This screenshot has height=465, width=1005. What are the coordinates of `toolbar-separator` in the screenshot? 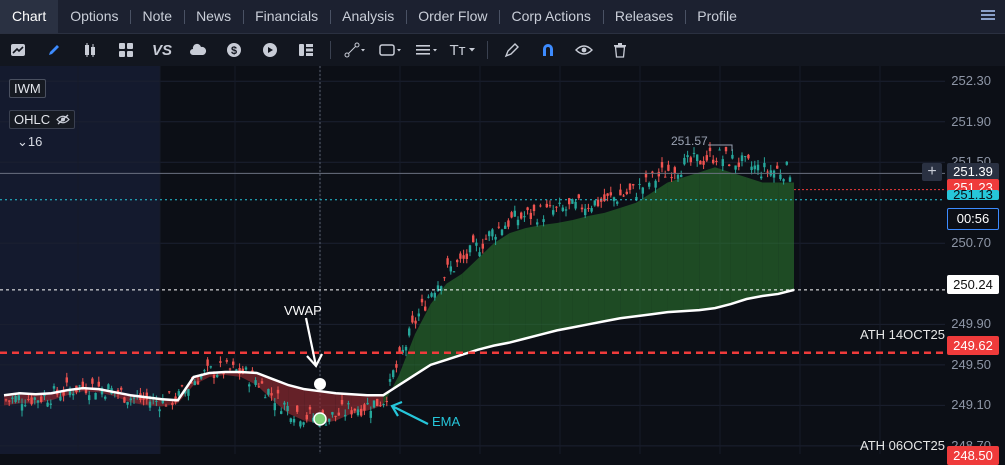 It's located at (487, 50).